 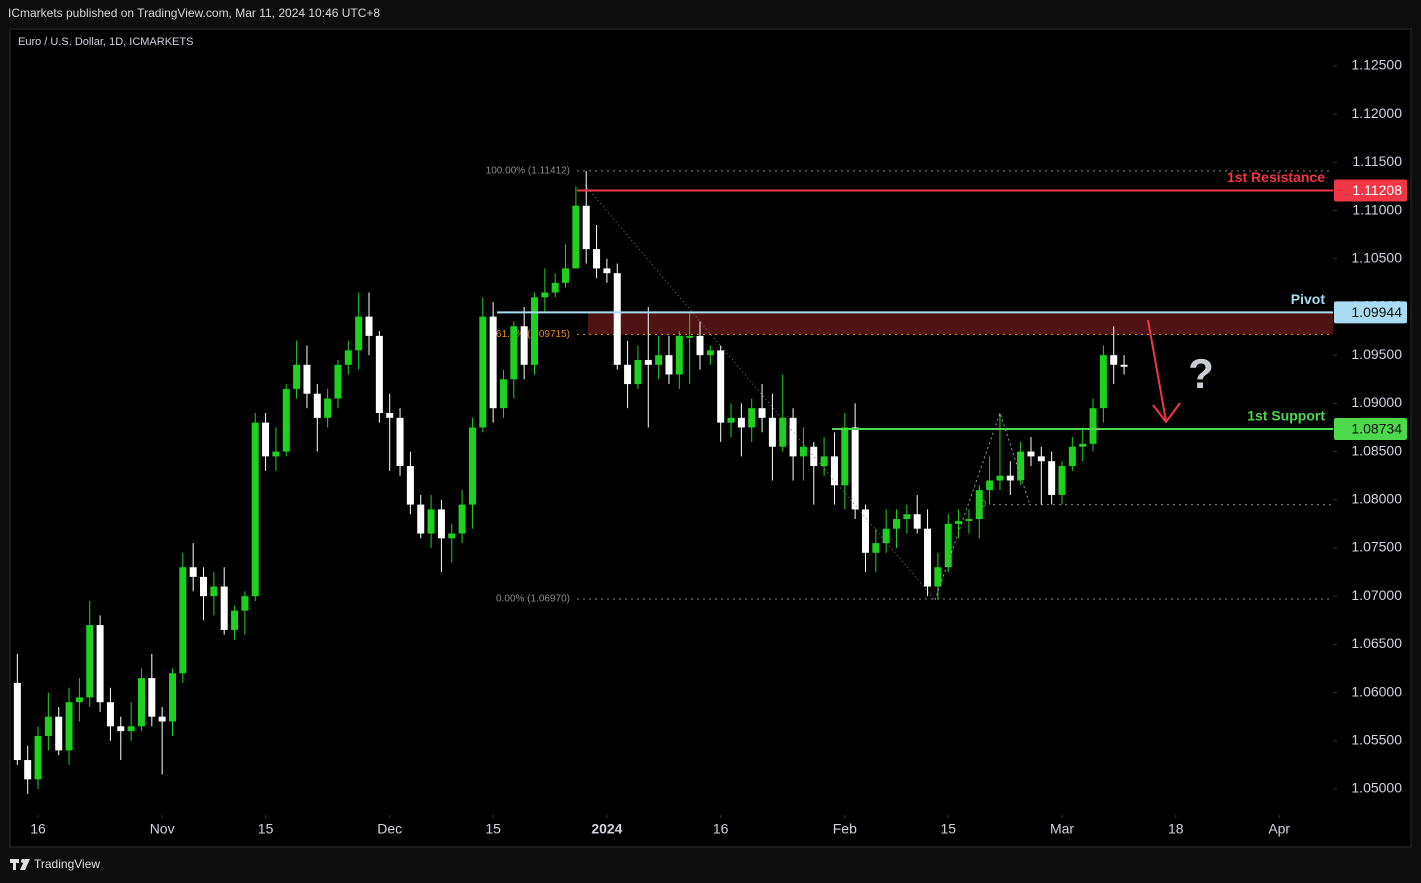 I want to click on fib-label: 0.00% (1.06970), so click(x=533, y=599).